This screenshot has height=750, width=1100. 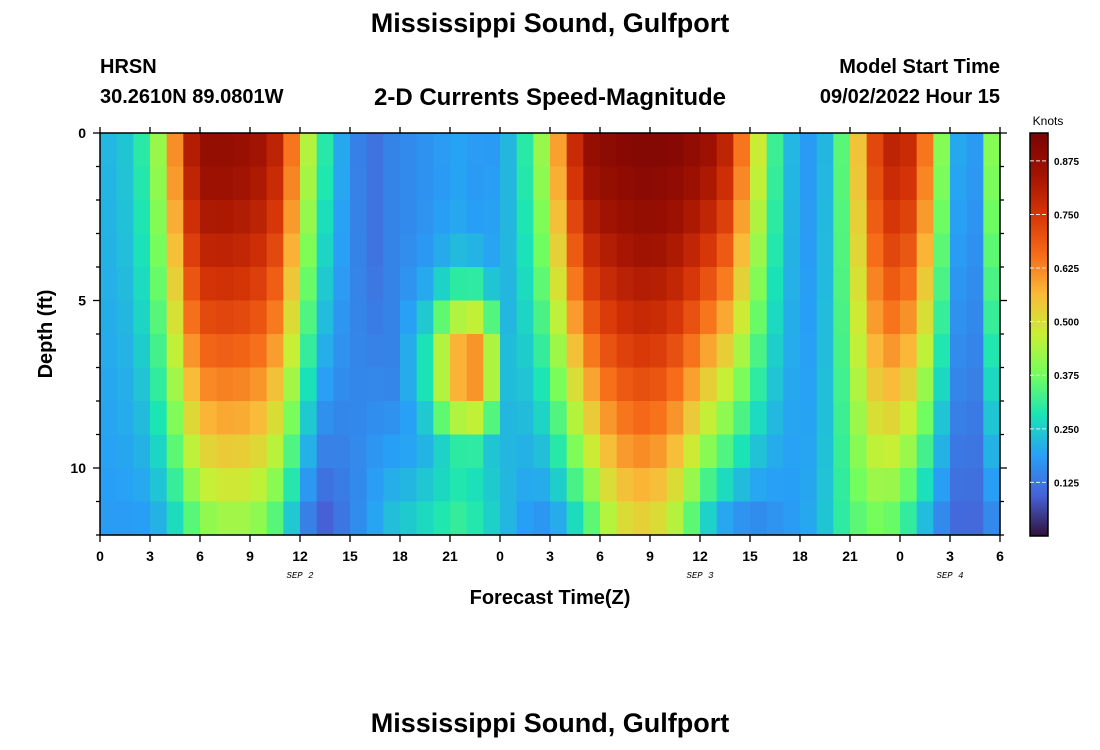 What do you see at coordinates (128, 67) in the screenshot?
I see `station-name: HRSN` at bounding box center [128, 67].